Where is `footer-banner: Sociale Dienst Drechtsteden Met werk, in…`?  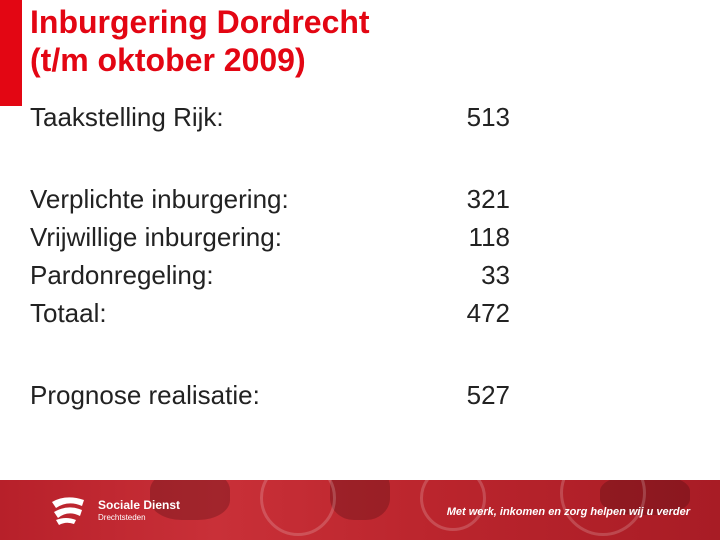
footer-banner: Sociale Dienst Drechtsteden Met werk, in… is located at coordinates (360, 510).